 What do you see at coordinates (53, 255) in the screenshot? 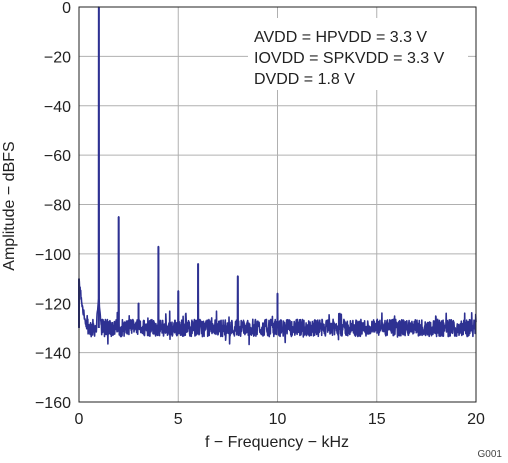
I see `y-tick-label: −100` at bounding box center [53, 255].